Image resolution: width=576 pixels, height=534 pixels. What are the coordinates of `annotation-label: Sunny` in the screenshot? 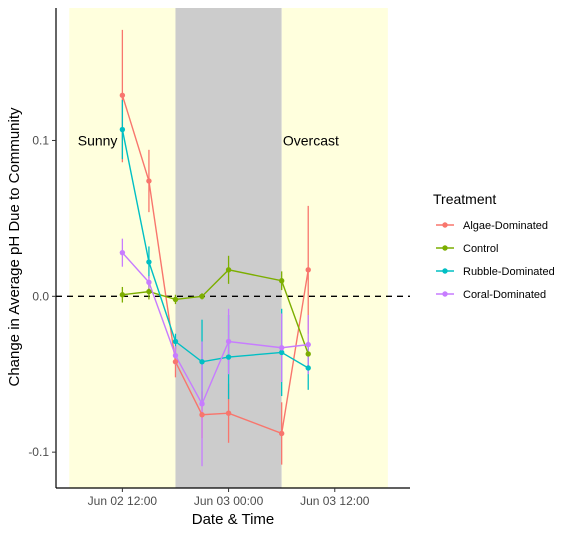 It's located at (98, 140).